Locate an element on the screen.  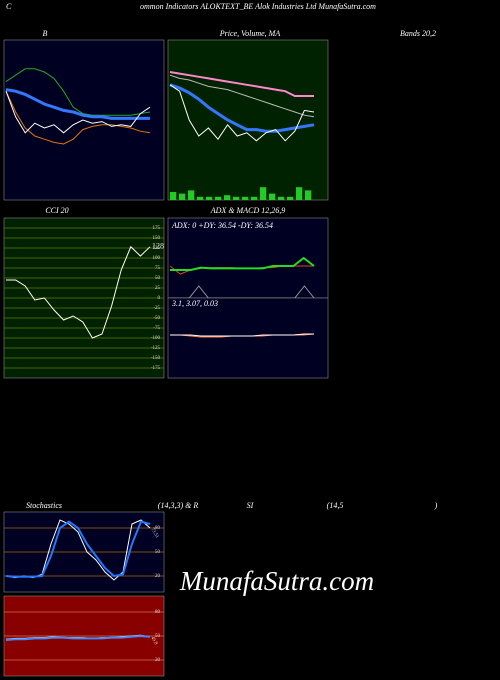
stoch-title: Stochastics is located at coordinates (44, 505).